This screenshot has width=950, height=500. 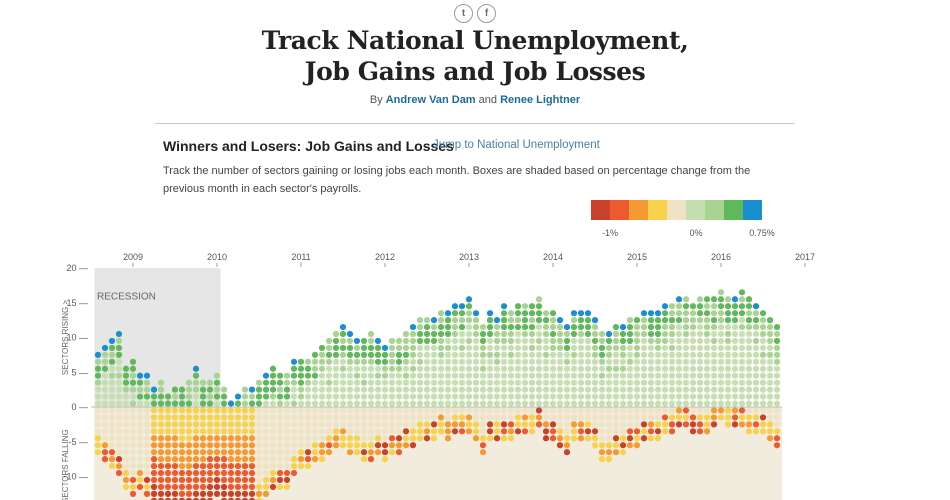 What do you see at coordinates (463, 13) in the screenshot?
I see `twitter-icon: t` at bounding box center [463, 13].